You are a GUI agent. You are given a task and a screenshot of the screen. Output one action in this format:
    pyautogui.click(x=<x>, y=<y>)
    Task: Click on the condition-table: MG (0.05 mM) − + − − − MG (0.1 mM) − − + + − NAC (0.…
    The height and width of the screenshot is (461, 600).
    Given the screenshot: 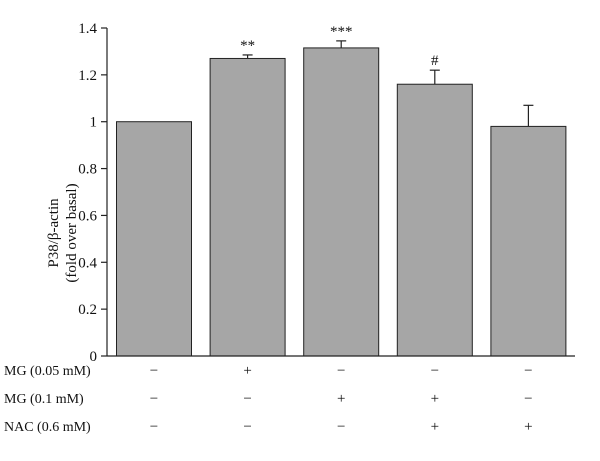 What is the action you would take?
    pyautogui.click(x=268, y=399)
    